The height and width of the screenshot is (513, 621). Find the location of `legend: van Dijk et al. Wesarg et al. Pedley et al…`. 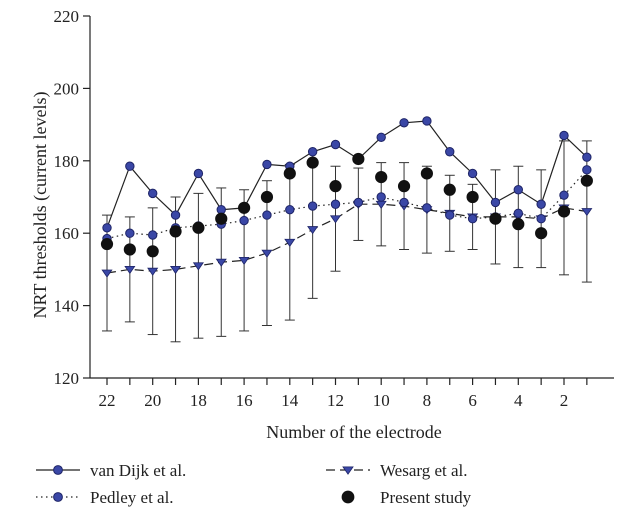

legend: van Dijk et al. Wesarg et al. Pedley et al… is located at coordinates (254, 484).